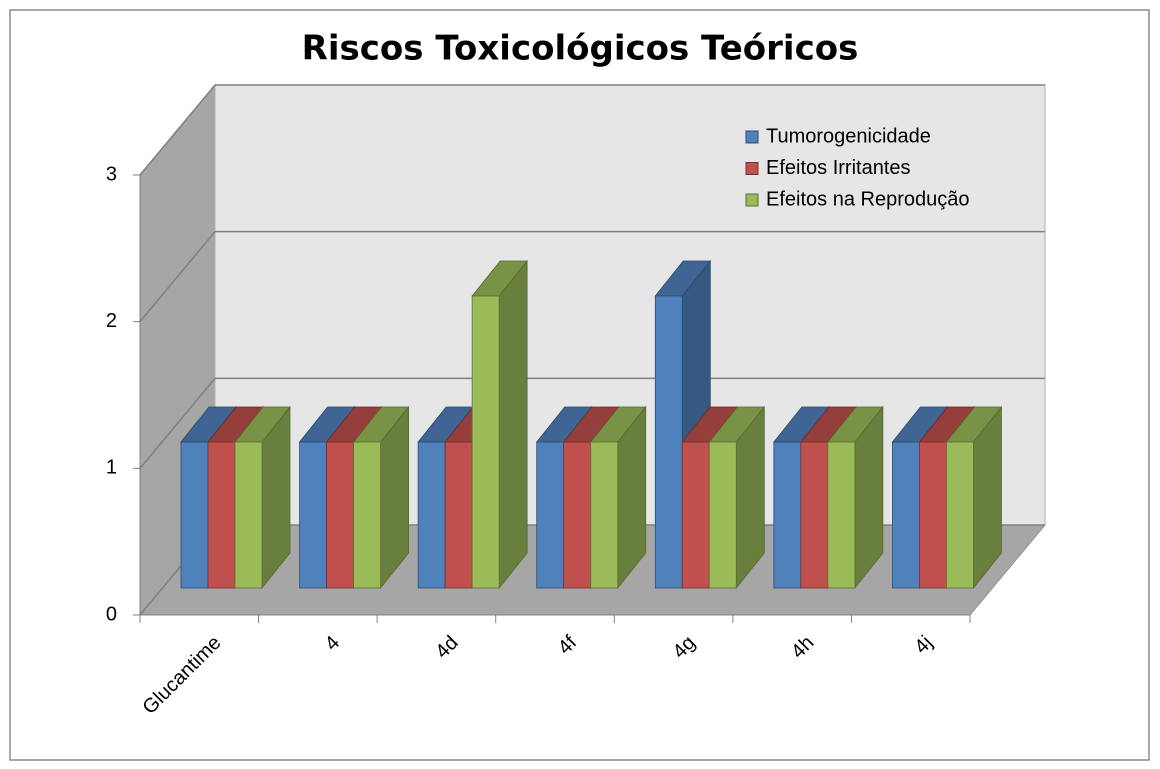 This screenshot has height=769, width=1160. Describe the element at coordinates (848, 136) in the screenshot. I see `legend-label: Tumorogenicidade` at that location.